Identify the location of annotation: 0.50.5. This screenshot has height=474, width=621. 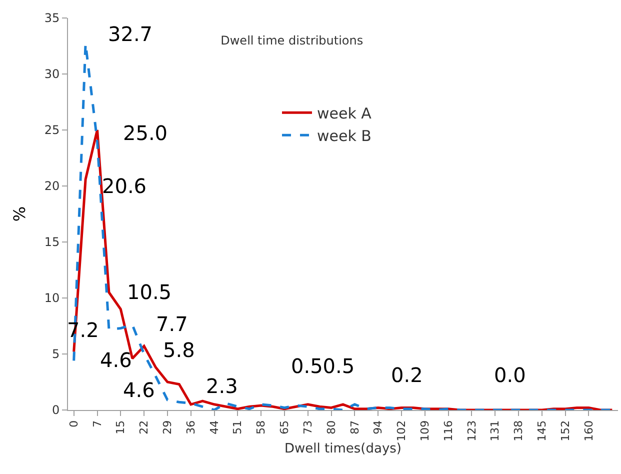
(323, 366).